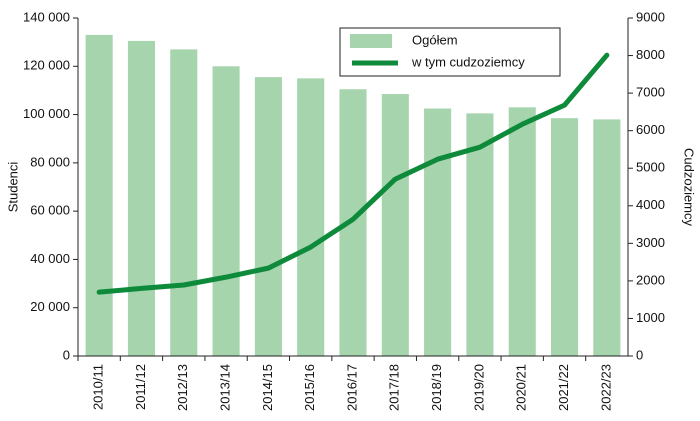  What do you see at coordinates (650, 279) in the screenshot?
I see `y2-tick-label: 2000` at bounding box center [650, 279].